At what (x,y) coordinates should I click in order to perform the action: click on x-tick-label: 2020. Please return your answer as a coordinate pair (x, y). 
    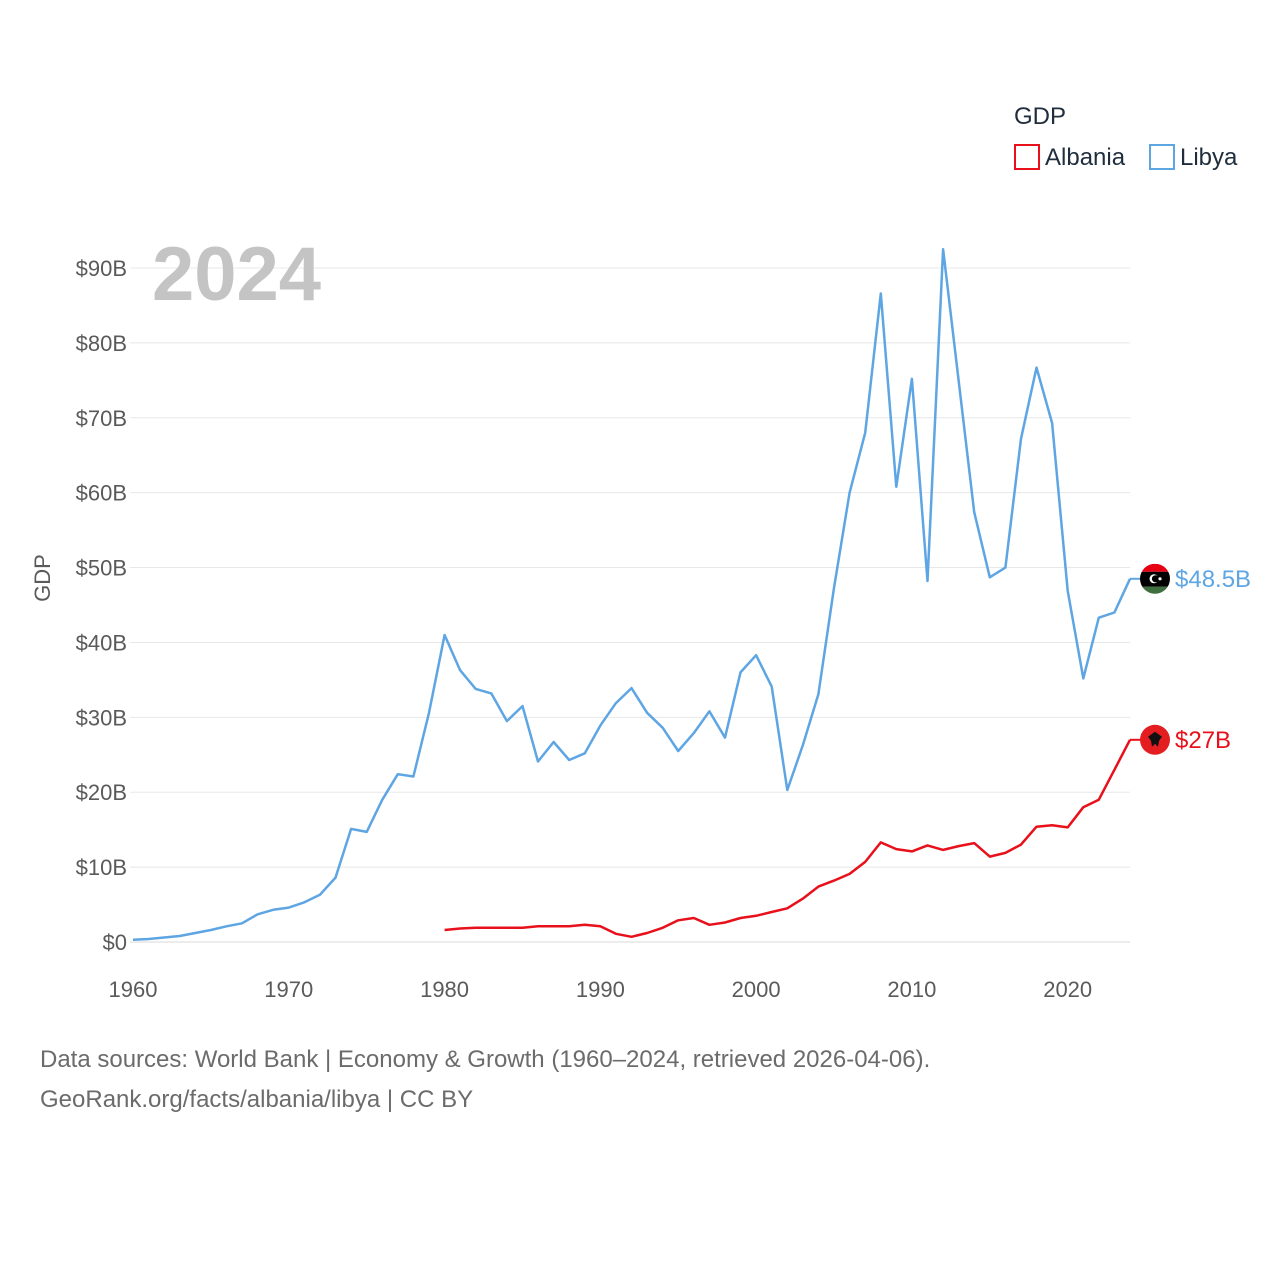
    Looking at the image, I should click on (1067, 989).